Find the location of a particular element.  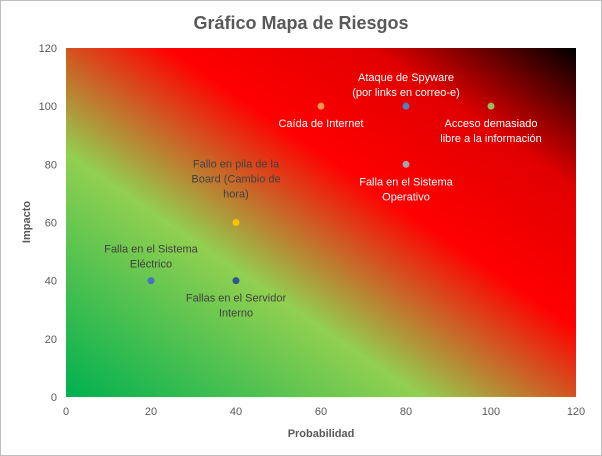

data-label: Eléctrico is located at coordinates (151, 265).